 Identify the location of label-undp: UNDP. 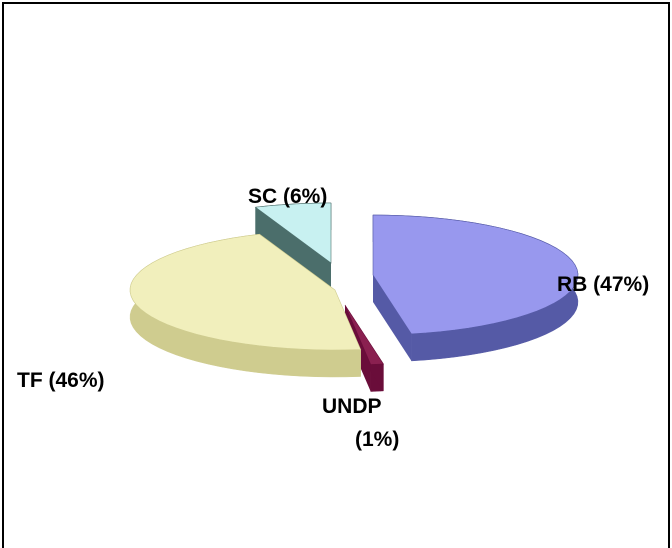
(352, 406).